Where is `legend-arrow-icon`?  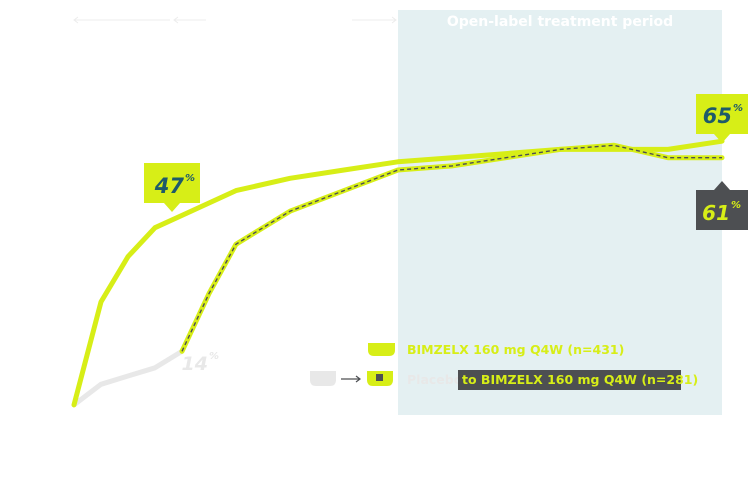 legend-arrow-icon is located at coordinates (351, 379).